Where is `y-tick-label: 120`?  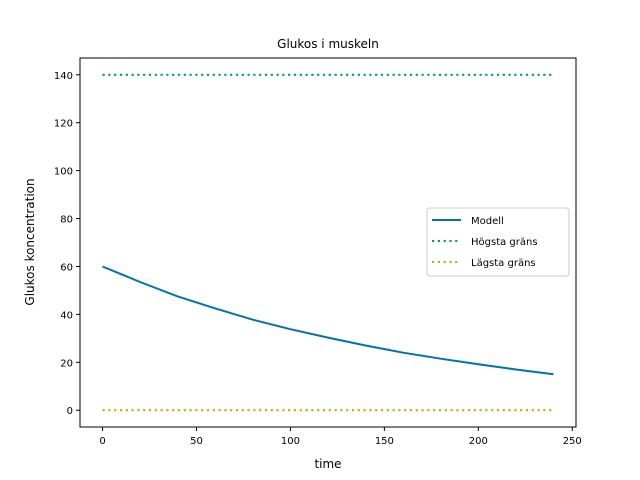 y-tick-label: 120 is located at coordinates (63, 124).